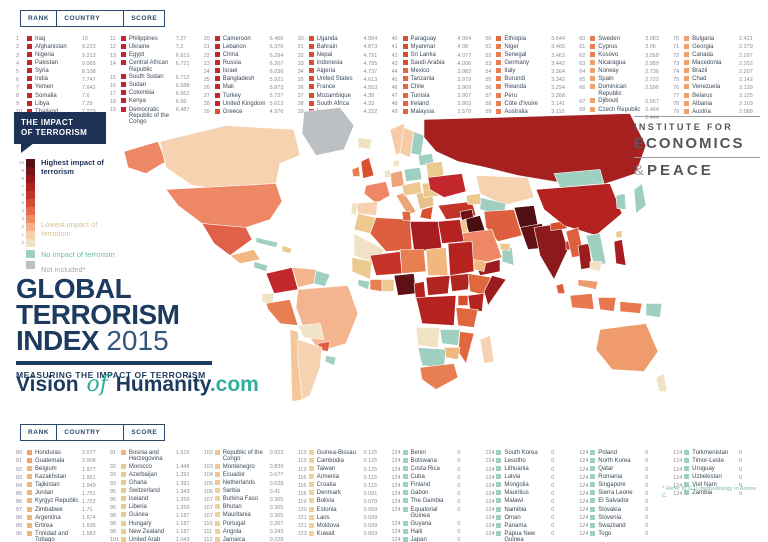 The height and width of the screenshot is (542, 768). What do you see at coordinates (232, 507) in the screenshot?
I see `country-cell: Bhutan` at bounding box center [232, 507].